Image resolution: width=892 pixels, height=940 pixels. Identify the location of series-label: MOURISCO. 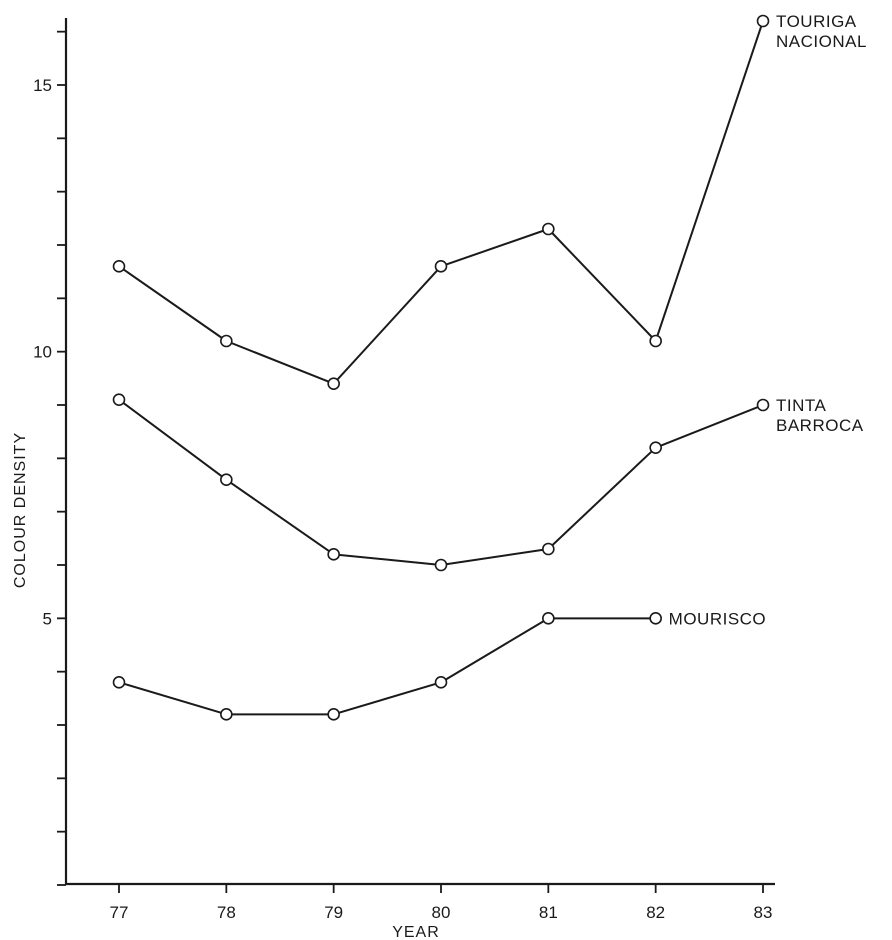
(718, 618).